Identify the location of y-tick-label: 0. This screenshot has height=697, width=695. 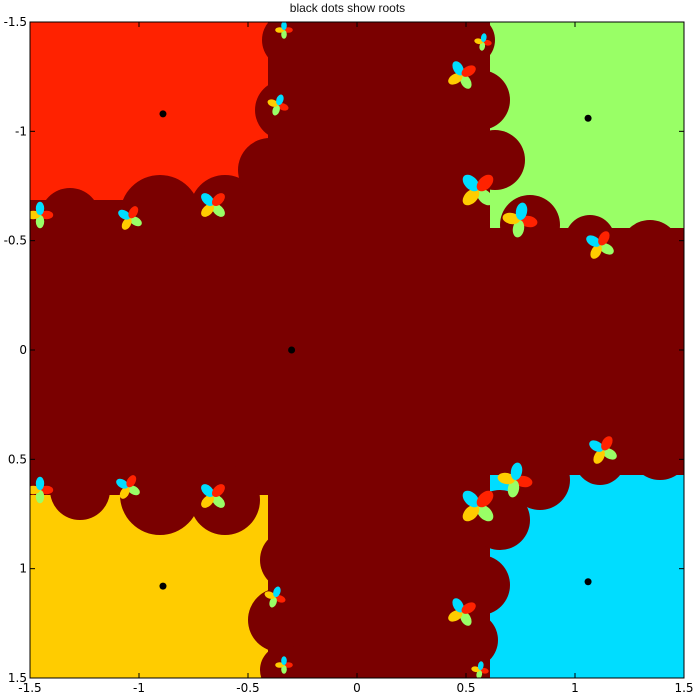
(23, 350).